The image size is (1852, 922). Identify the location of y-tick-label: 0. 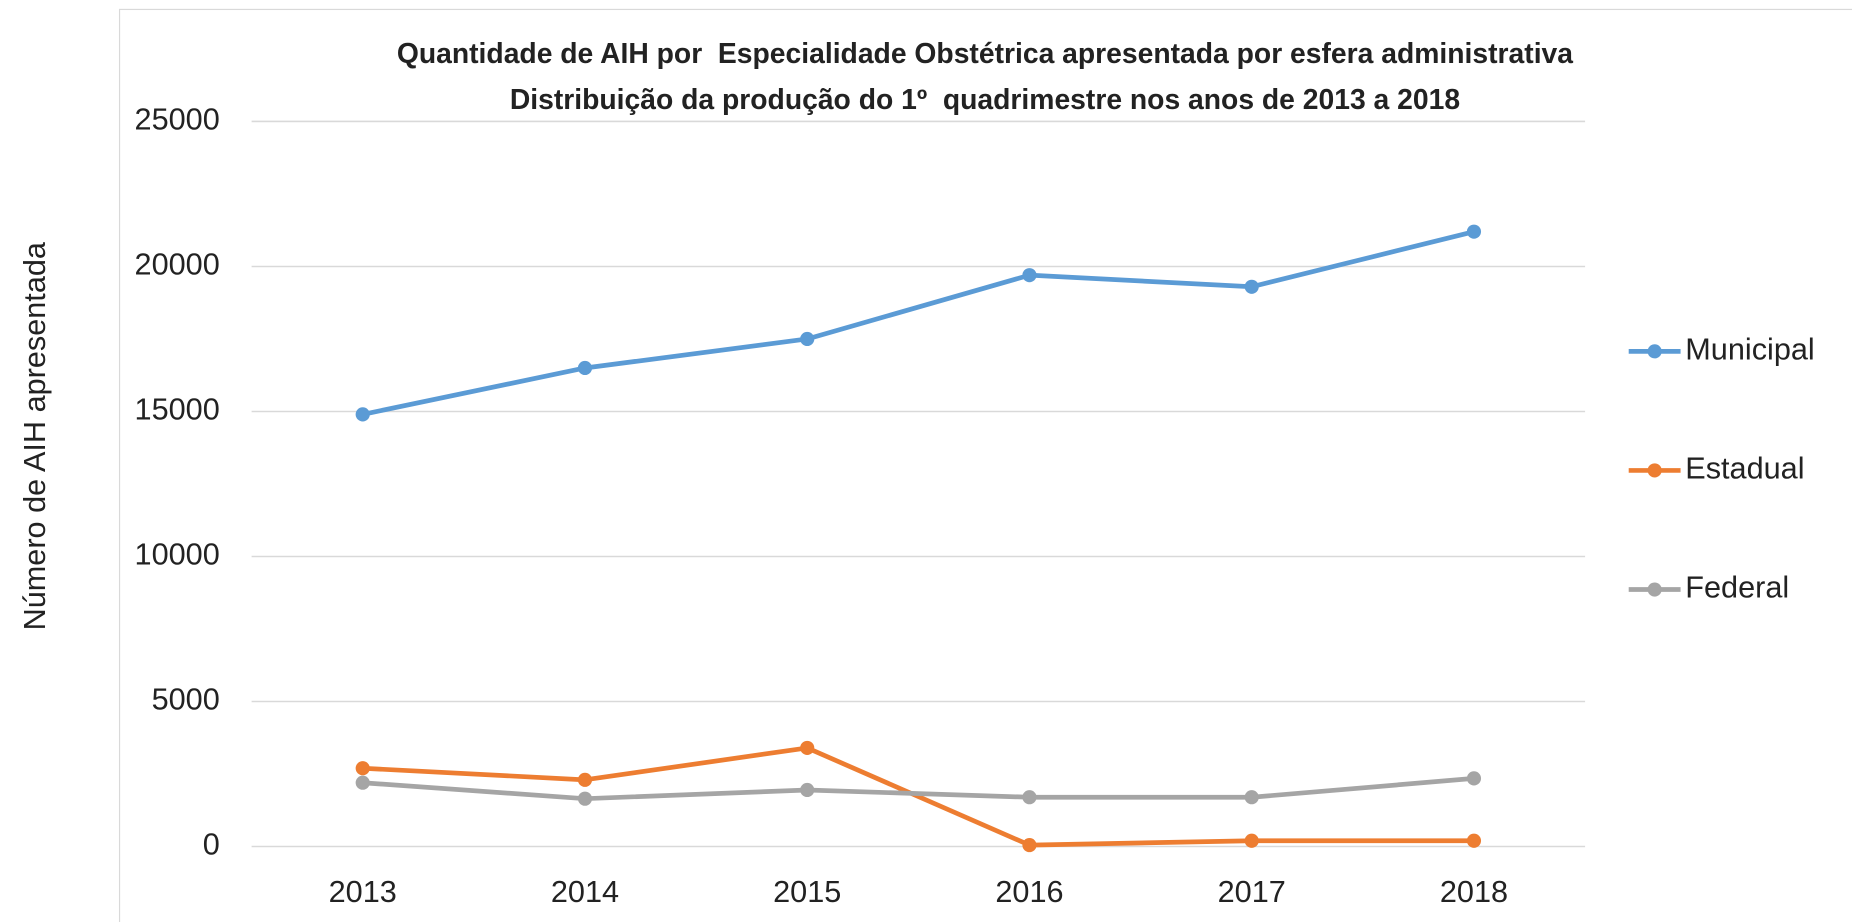
(211, 845).